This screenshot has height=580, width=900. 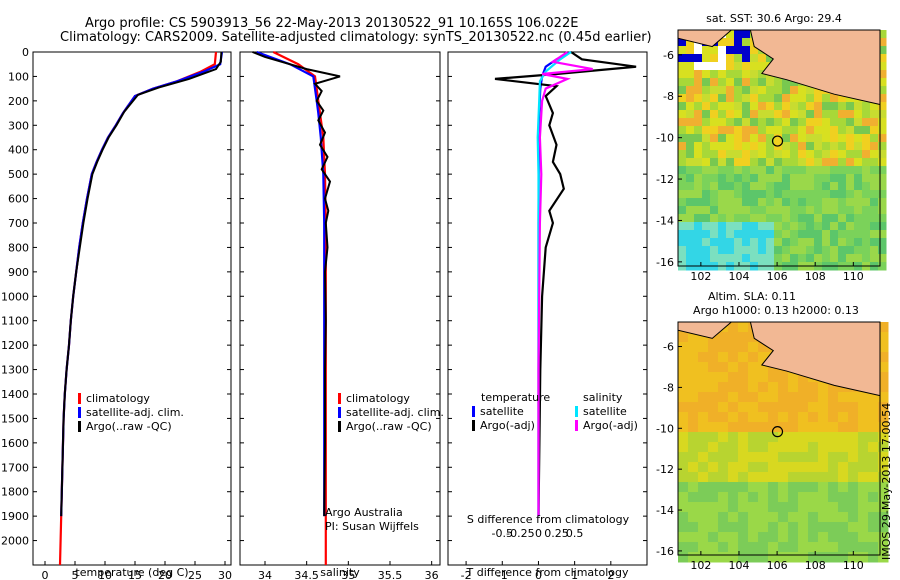 What do you see at coordinates (15, 541) in the screenshot?
I see `y-tick-label: 2000` at bounding box center [15, 541].